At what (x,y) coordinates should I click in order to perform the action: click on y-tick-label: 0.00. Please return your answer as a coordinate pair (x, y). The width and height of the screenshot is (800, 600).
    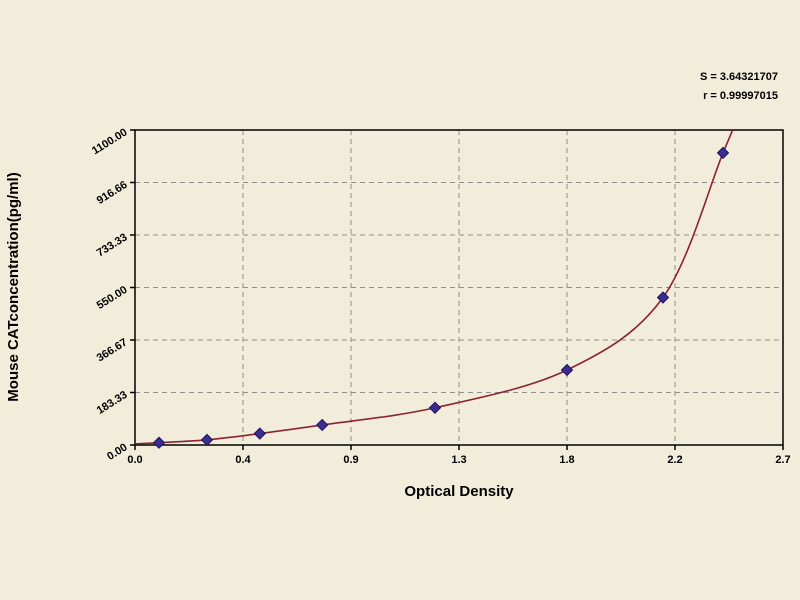
    Looking at the image, I should click on (117, 452).